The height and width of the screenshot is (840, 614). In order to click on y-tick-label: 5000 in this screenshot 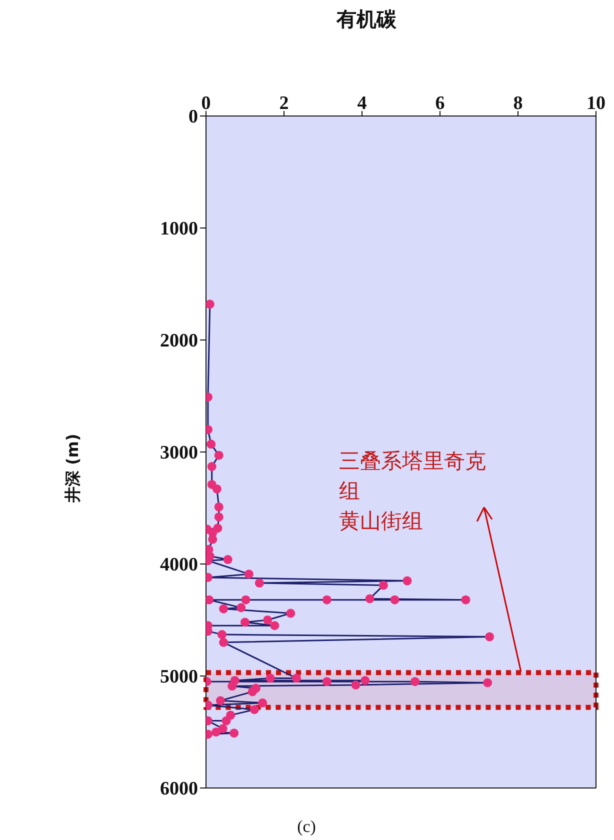, I will do `click(179, 677)`.